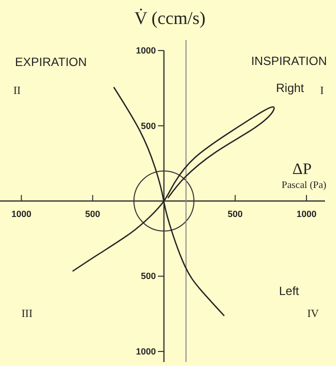  Describe the element at coordinates (51, 62) in the screenshot. I see `annotation: EXPIRATION` at that location.